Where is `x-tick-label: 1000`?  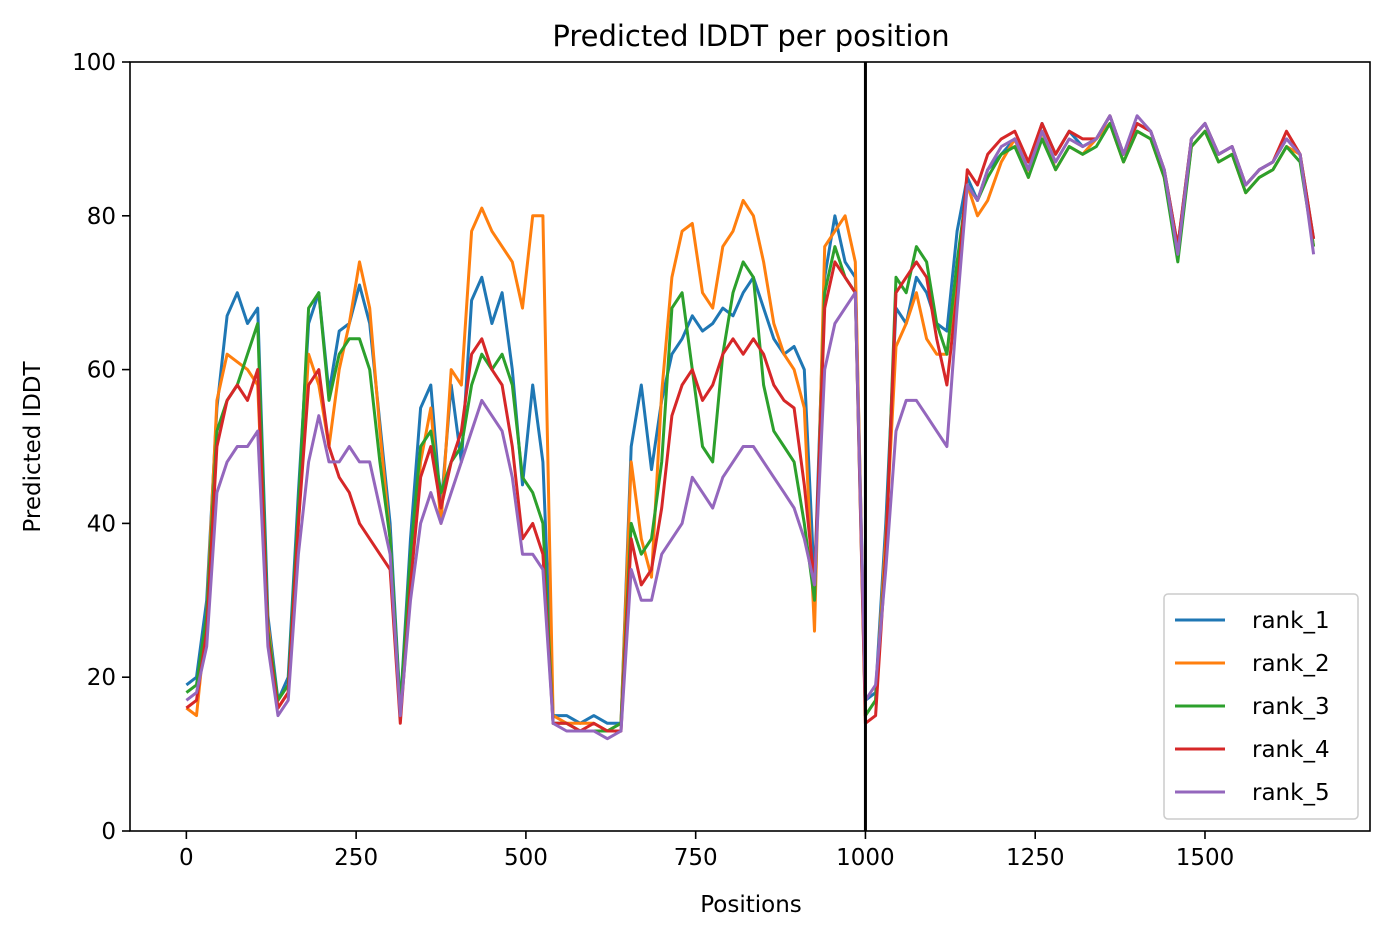 x-tick-label: 1000 is located at coordinates (865, 858).